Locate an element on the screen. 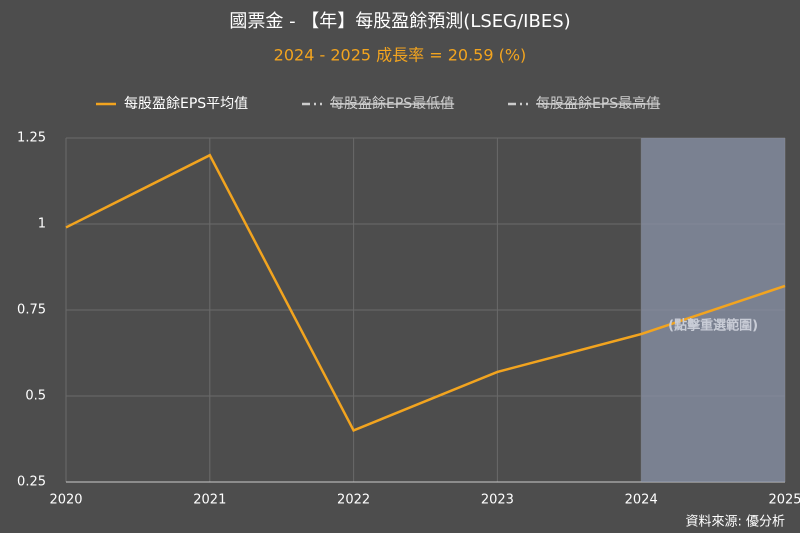 The image size is (800, 533). chart-title: 國票金 - 【年】每股盈餘預測(LSEG/IBES) is located at coordinates (399, 21).